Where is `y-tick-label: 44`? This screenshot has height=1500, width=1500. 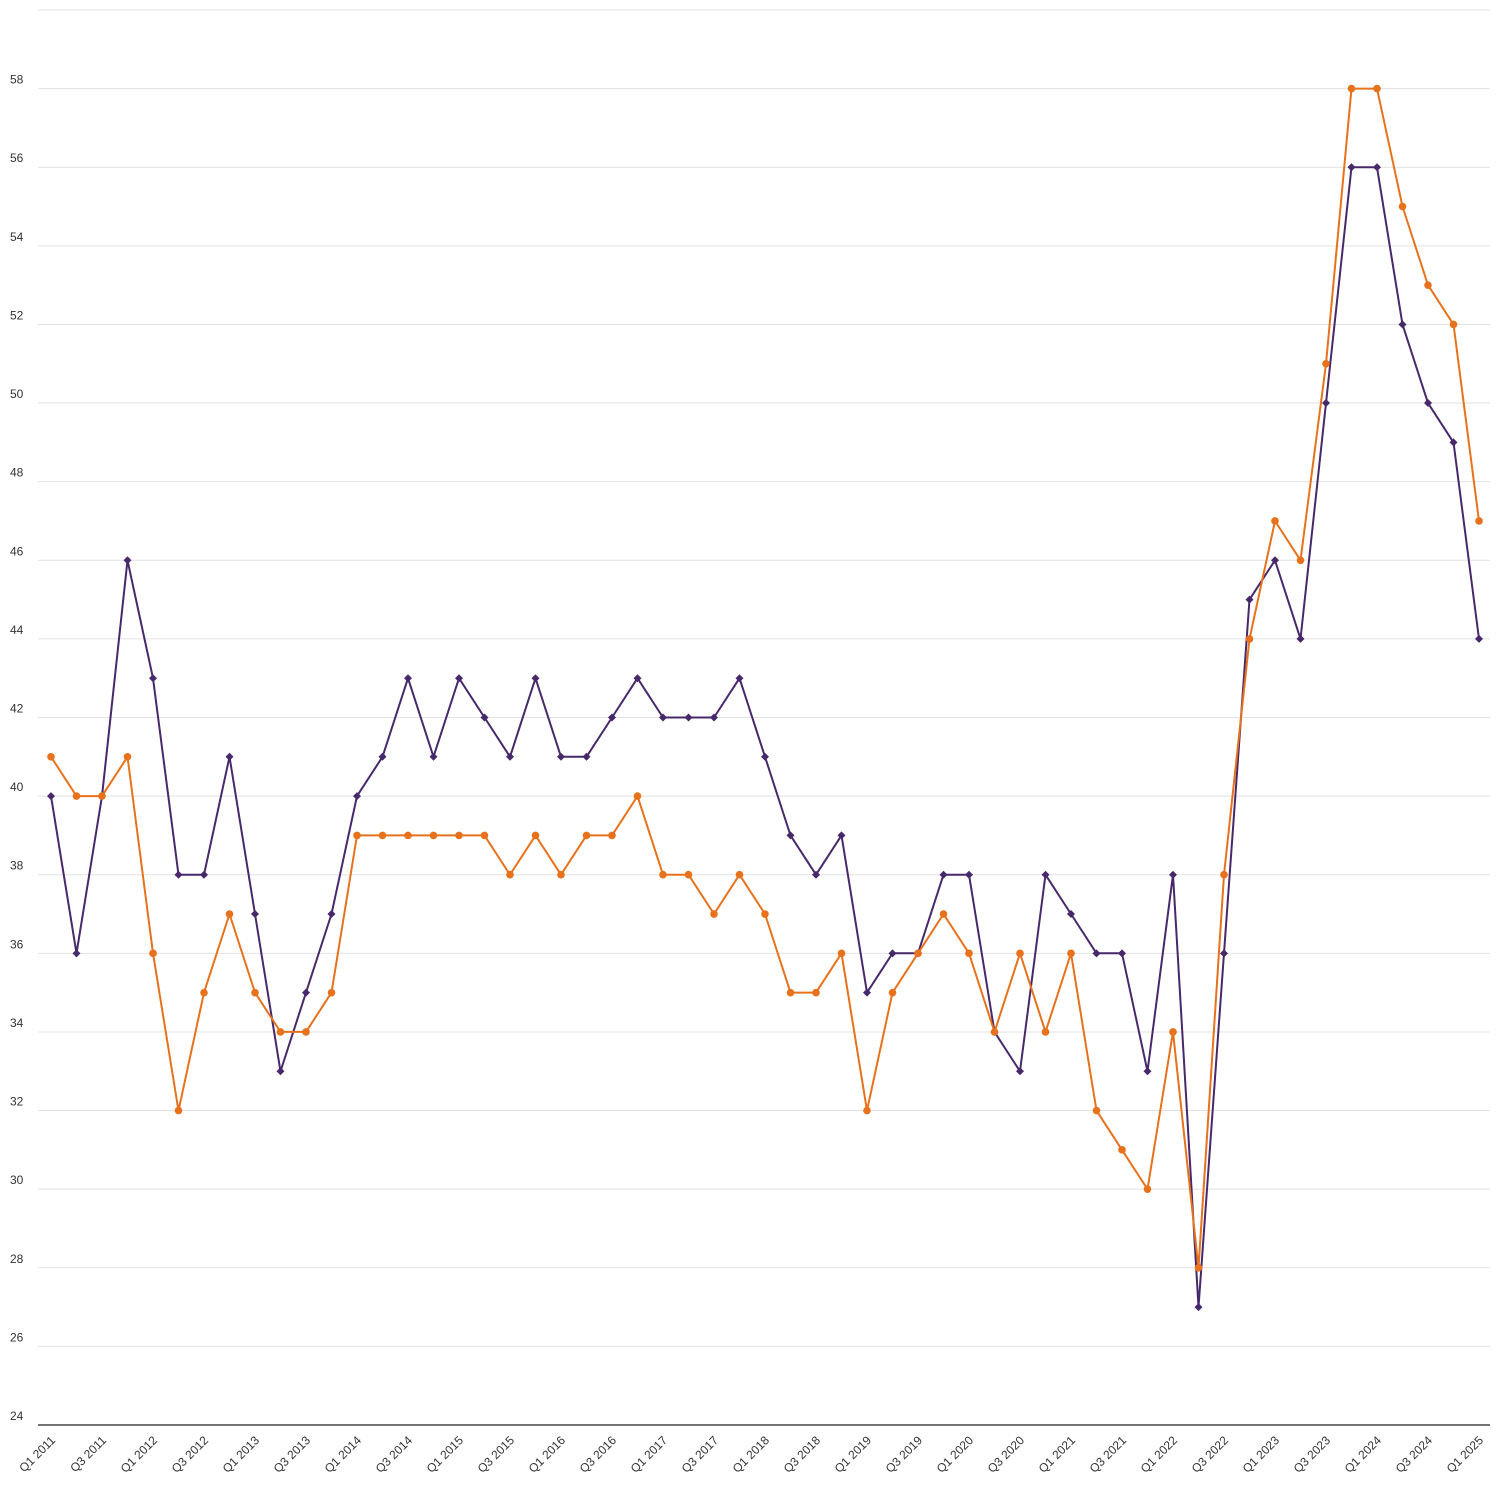 y-tick-label: 44 is located at coordinates (17, 630).